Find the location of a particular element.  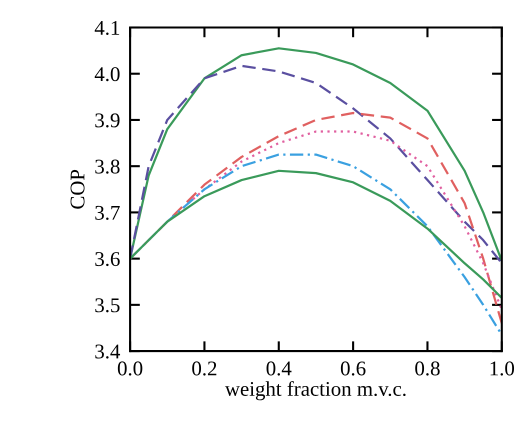

y-tick-label: 3.4 is located at coordinates (107, 351).